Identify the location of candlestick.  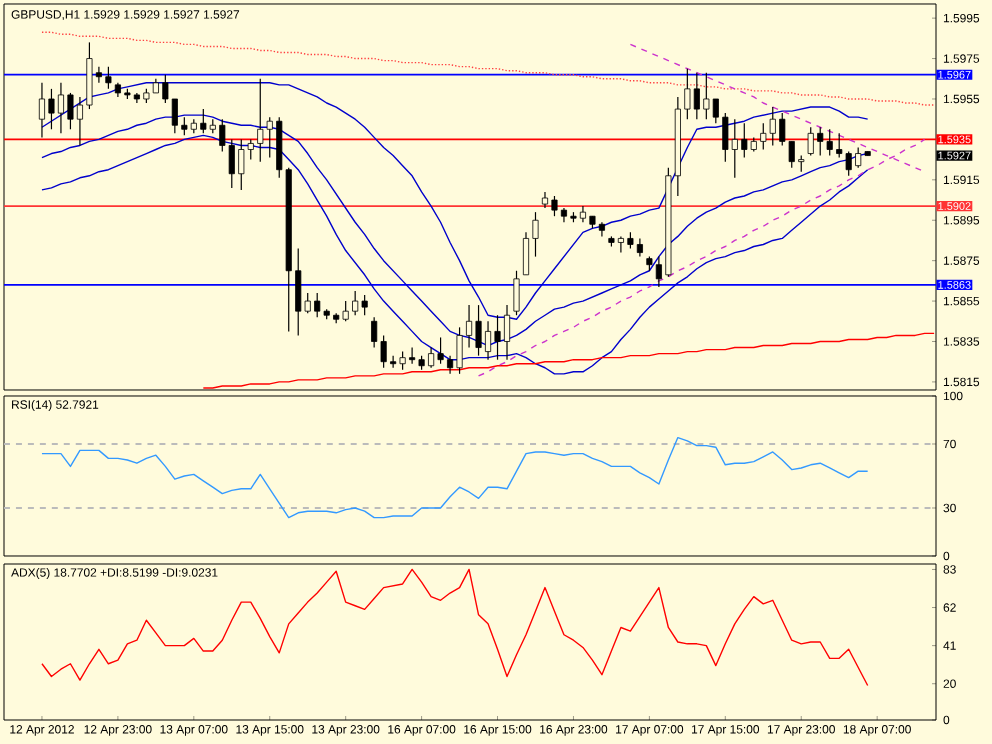
(516, 293).